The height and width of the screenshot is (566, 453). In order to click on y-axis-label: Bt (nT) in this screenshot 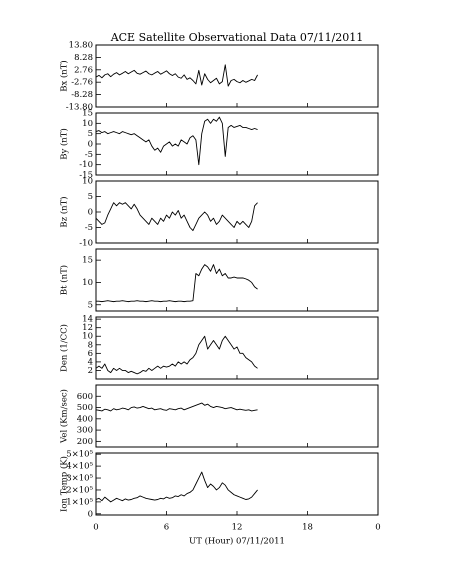, I will do `click(64, 280)`.